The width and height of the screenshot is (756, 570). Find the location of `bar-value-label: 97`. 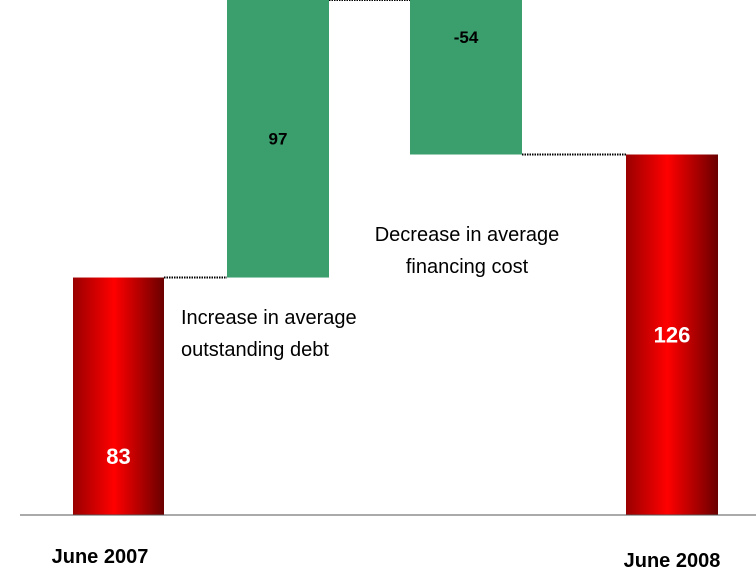

bar-value-label: 97 is located at coordinates (278, 139).